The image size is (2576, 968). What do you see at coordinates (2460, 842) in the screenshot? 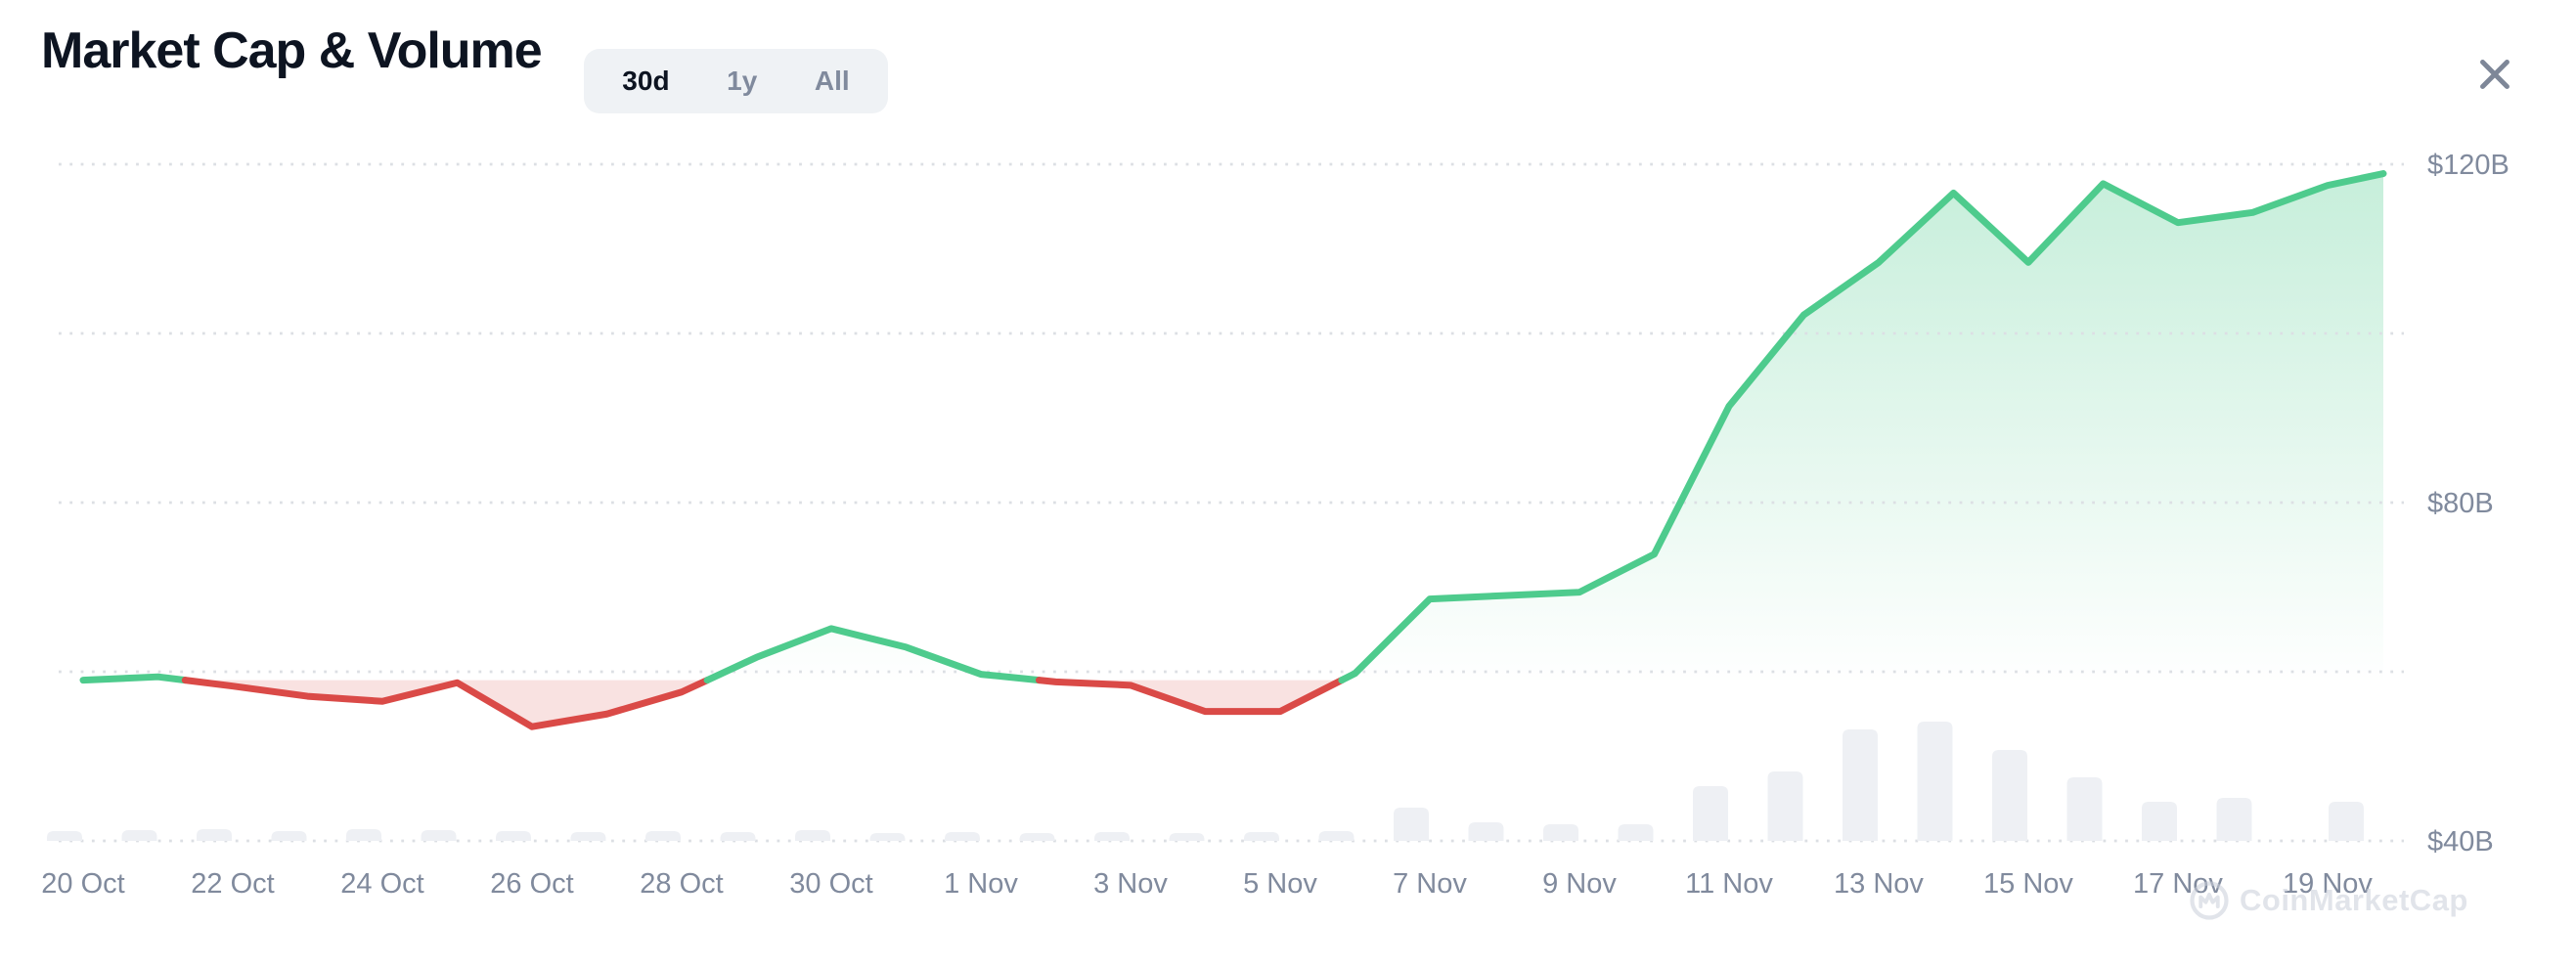
I see `y-axis-label: $40B` at bounding box center [2460, 842].